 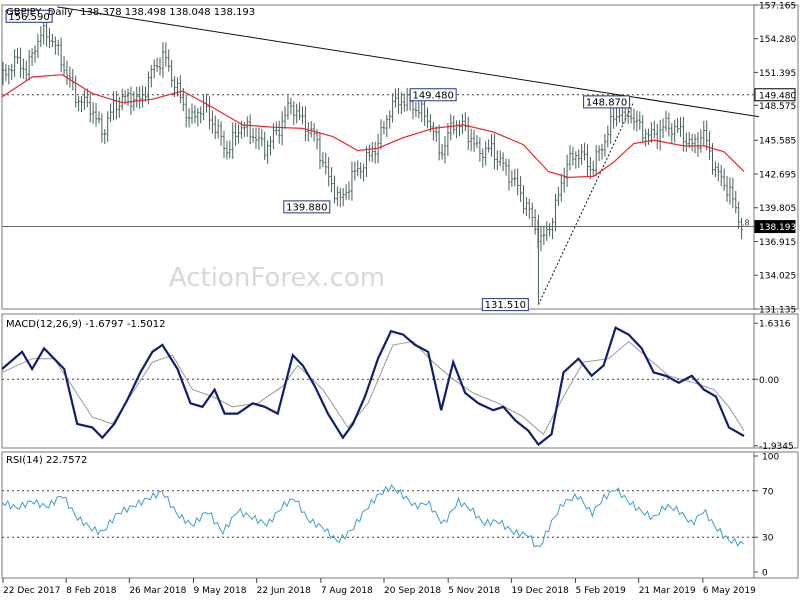 I want to click on price-annotation-label: 148.870, so click(x=606, y=102).